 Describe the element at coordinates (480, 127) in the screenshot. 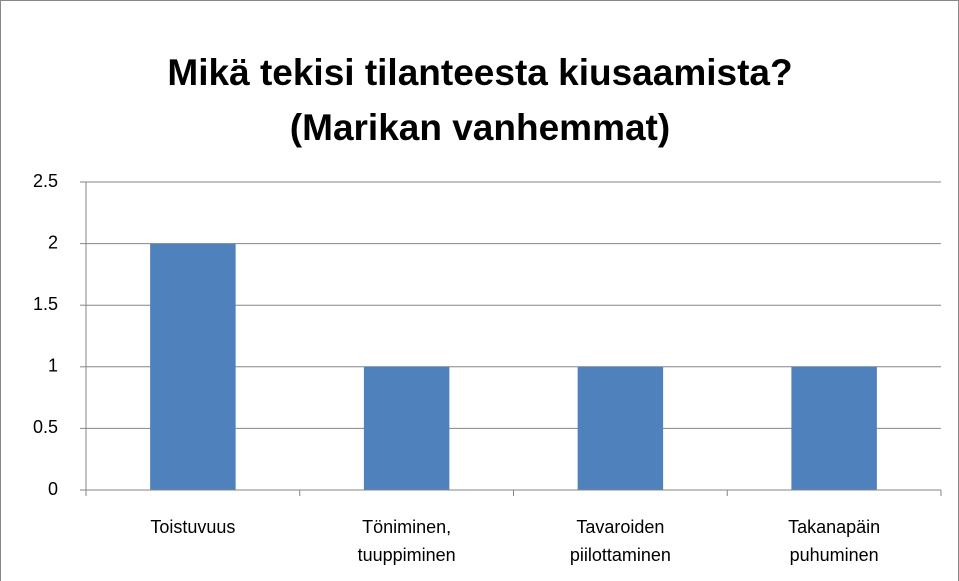

I see `chart-title: (Marikan vanhemmat)` at that location.